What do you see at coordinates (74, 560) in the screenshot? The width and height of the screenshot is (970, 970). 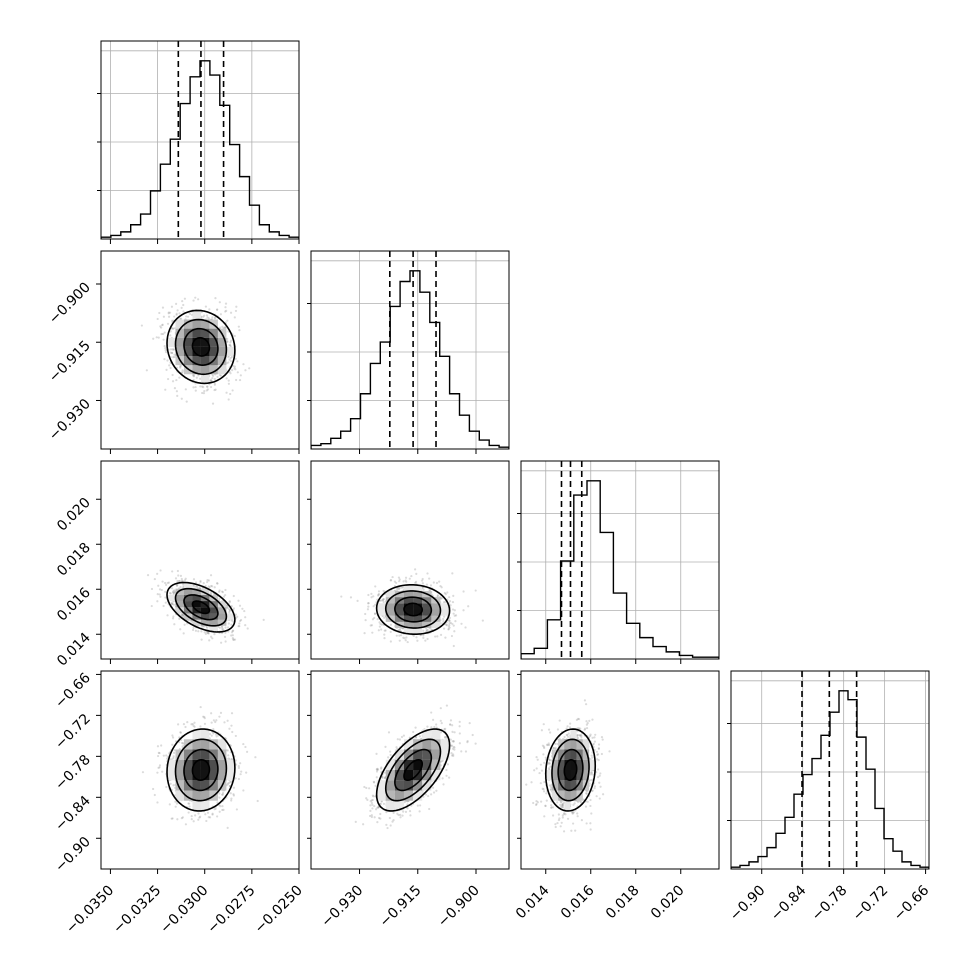 I see `y-tick-label: 0.018` at bounding box center [74, 560].